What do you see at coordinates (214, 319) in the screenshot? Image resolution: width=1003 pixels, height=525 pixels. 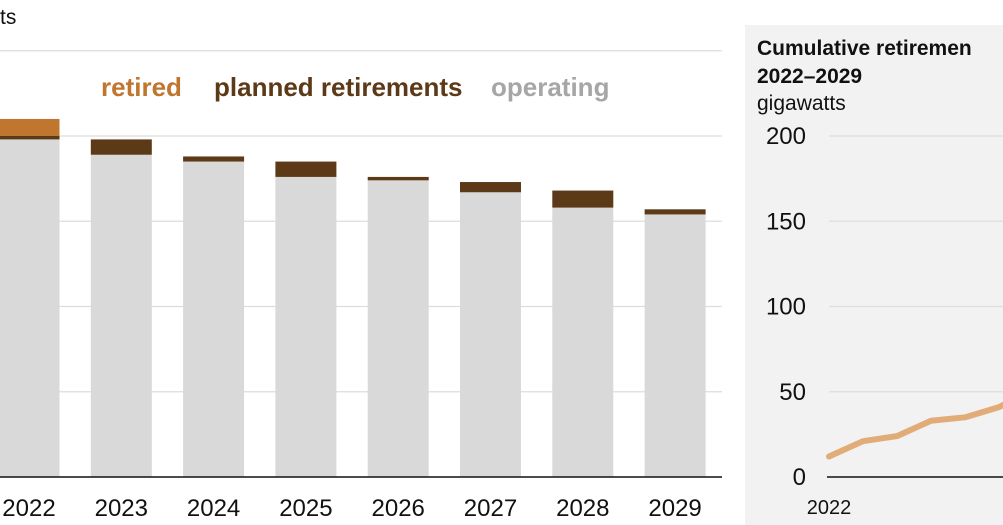 I see `bar-2024-operating` at bounding box center [214, 319].